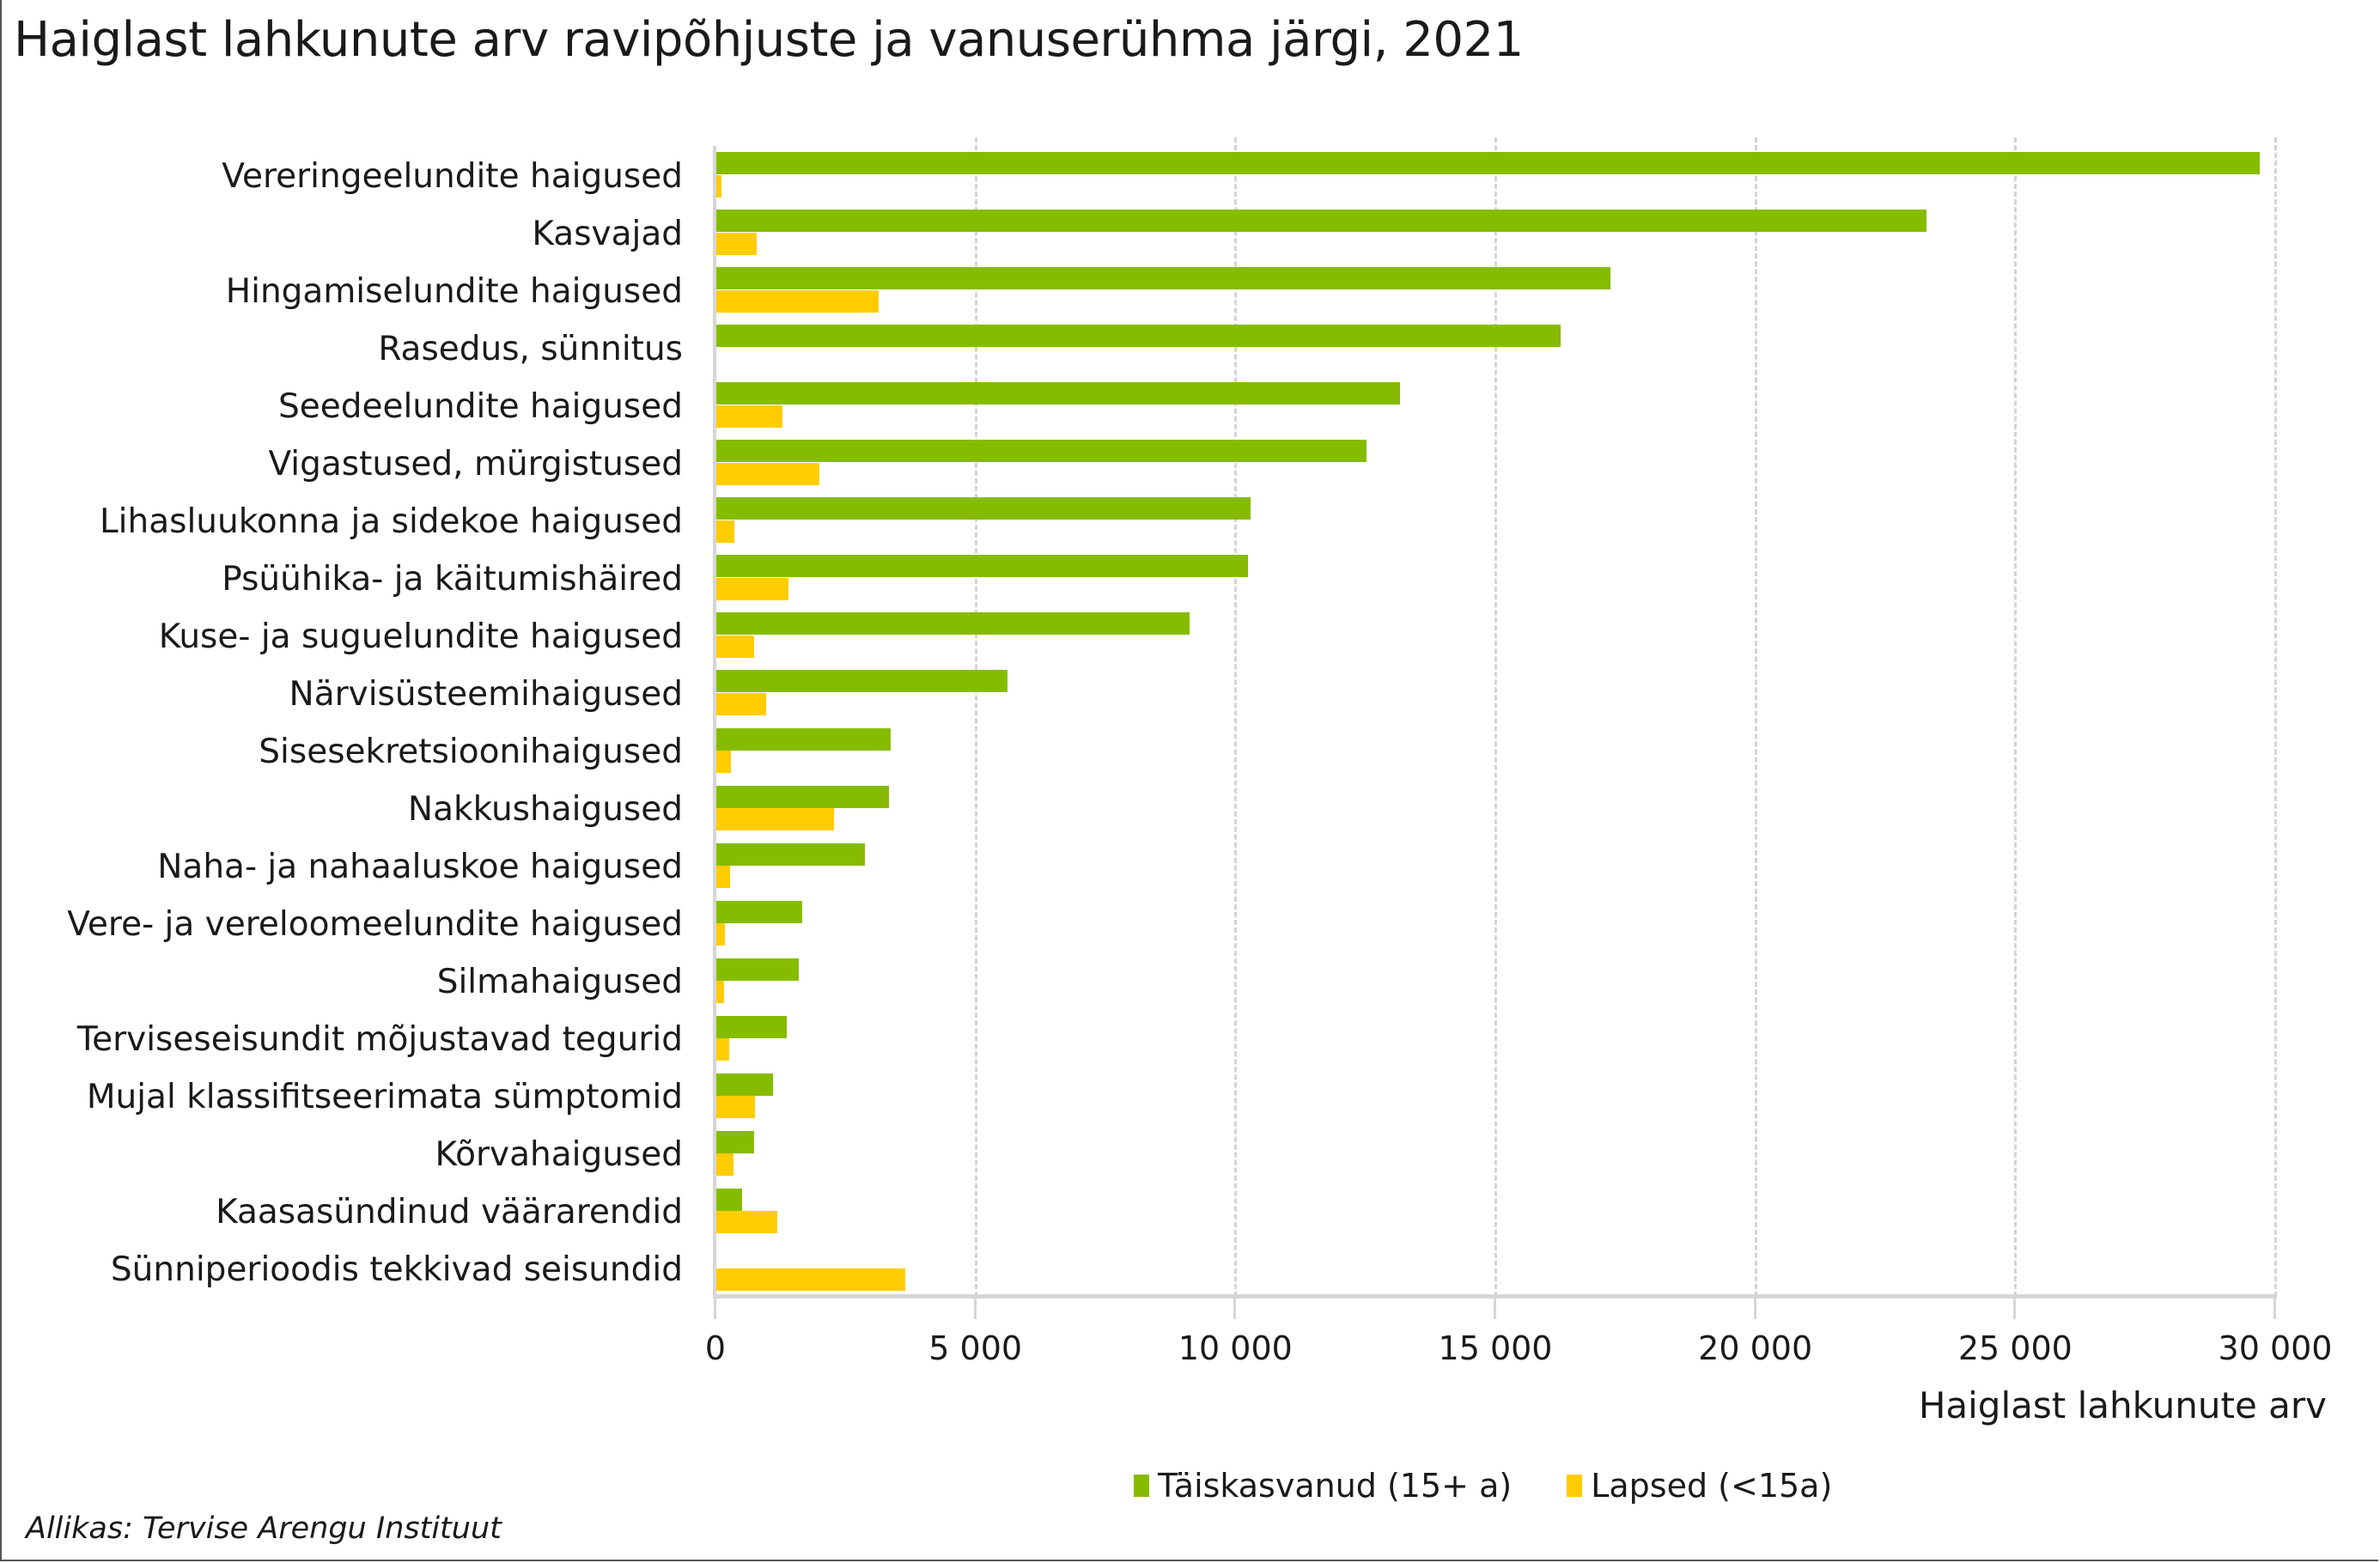 This screenshot has width=2380, height=1563. What do you see at coordinates (559, 1155) in the screenshot?
I see `category-label: Kõrvahaigused` at bounding box center [559, 1155].